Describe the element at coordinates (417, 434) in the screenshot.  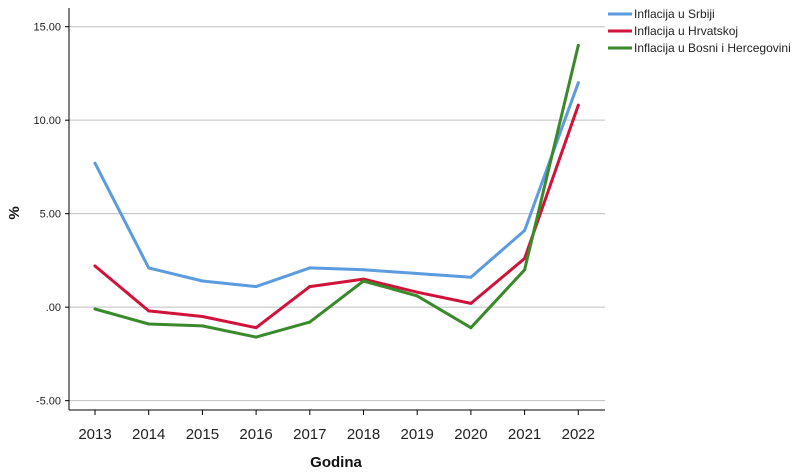
I see `x-tick-label: 2019` at that location.